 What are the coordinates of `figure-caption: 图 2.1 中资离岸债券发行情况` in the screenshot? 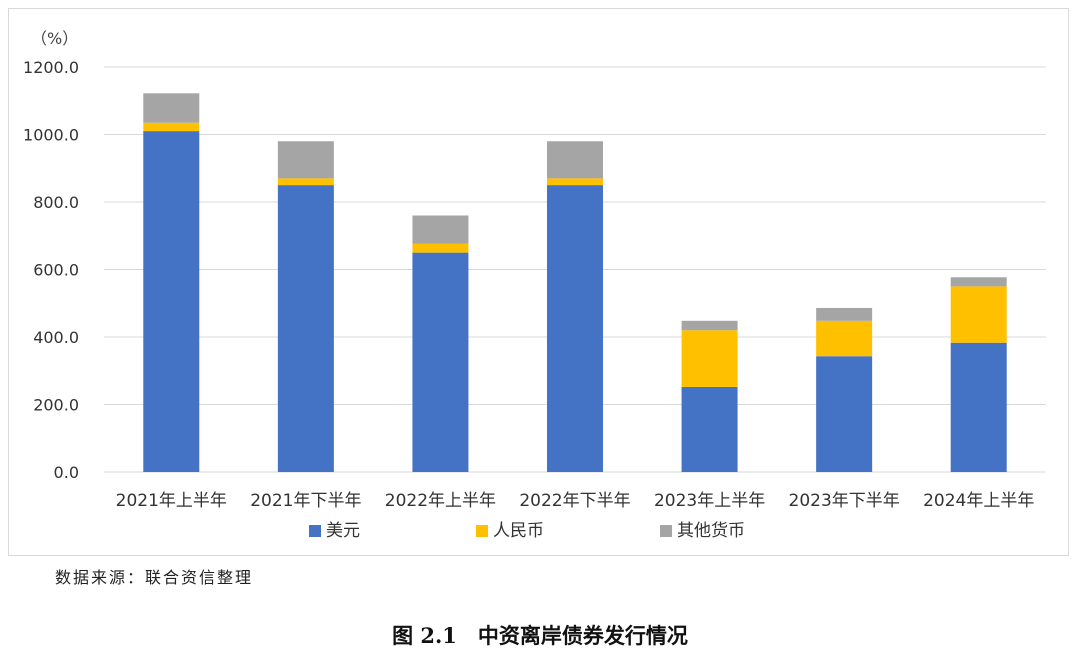 It's located at (540, 635).